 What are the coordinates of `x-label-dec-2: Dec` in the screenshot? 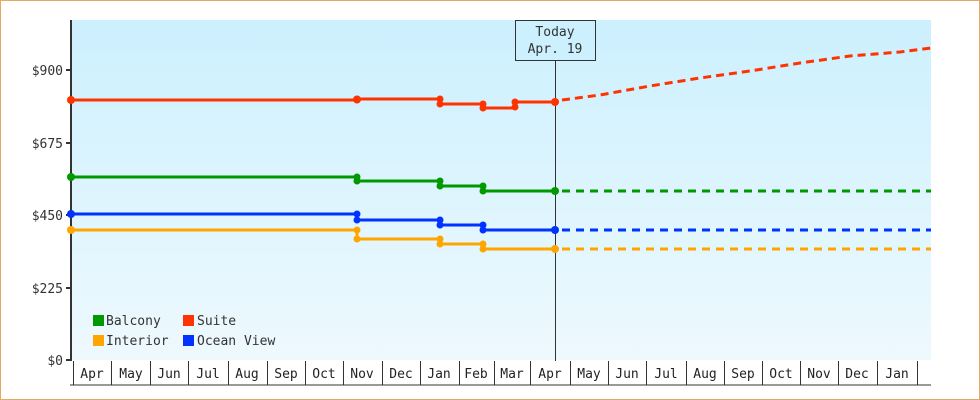 It's located at (856, 374).